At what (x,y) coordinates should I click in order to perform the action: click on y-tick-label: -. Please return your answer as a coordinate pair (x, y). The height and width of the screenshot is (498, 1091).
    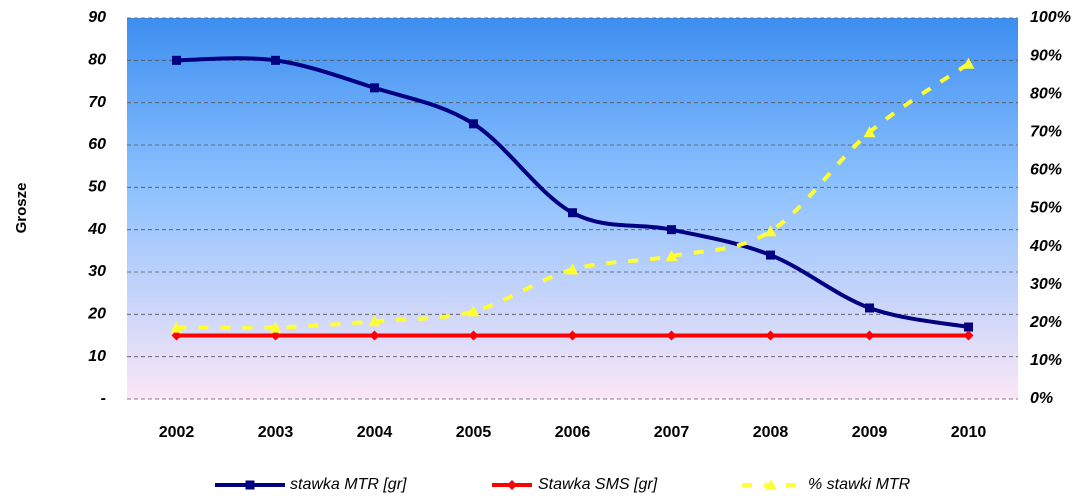
    Looking at the image, I should click on (103, 398).